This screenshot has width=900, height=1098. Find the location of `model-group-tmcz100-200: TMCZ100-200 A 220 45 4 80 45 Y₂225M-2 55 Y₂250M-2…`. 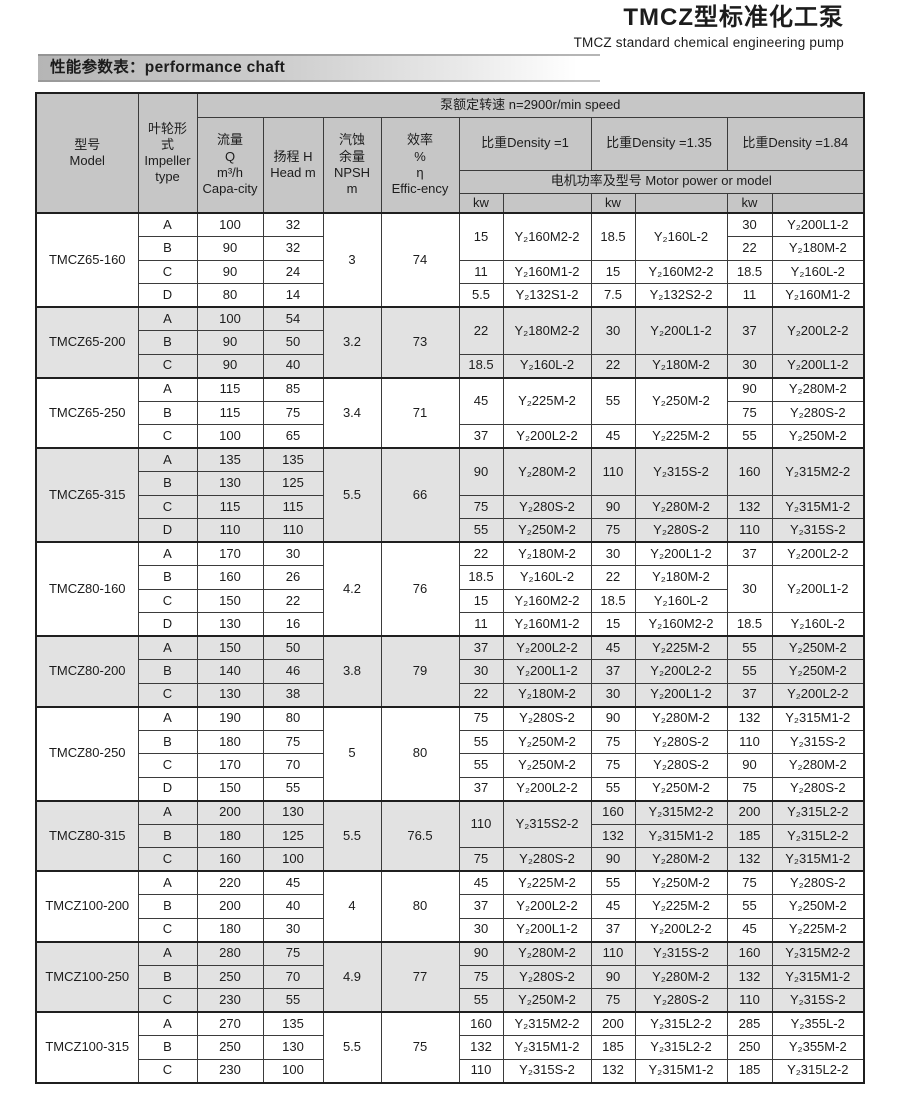

model-group-tmcz100-200: TMCZ100-200 A 220 45 4 80 45 Y₂225M-2 55 Y₂250M-2… is located at coordinates (450, 906).